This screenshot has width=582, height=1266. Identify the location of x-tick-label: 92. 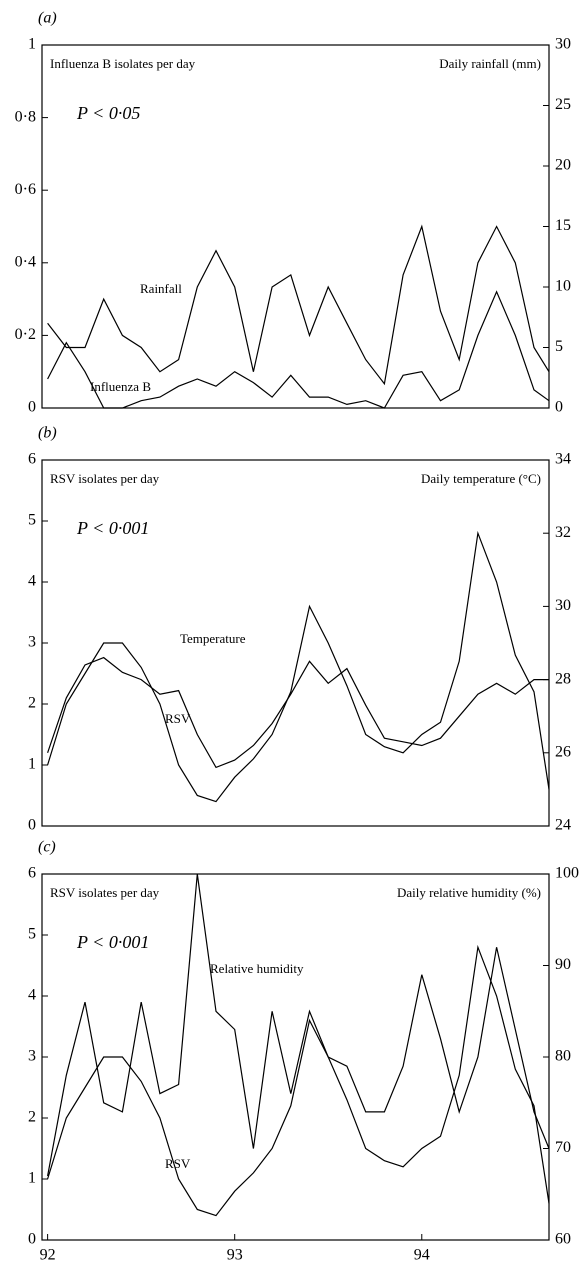
(48, 1255).